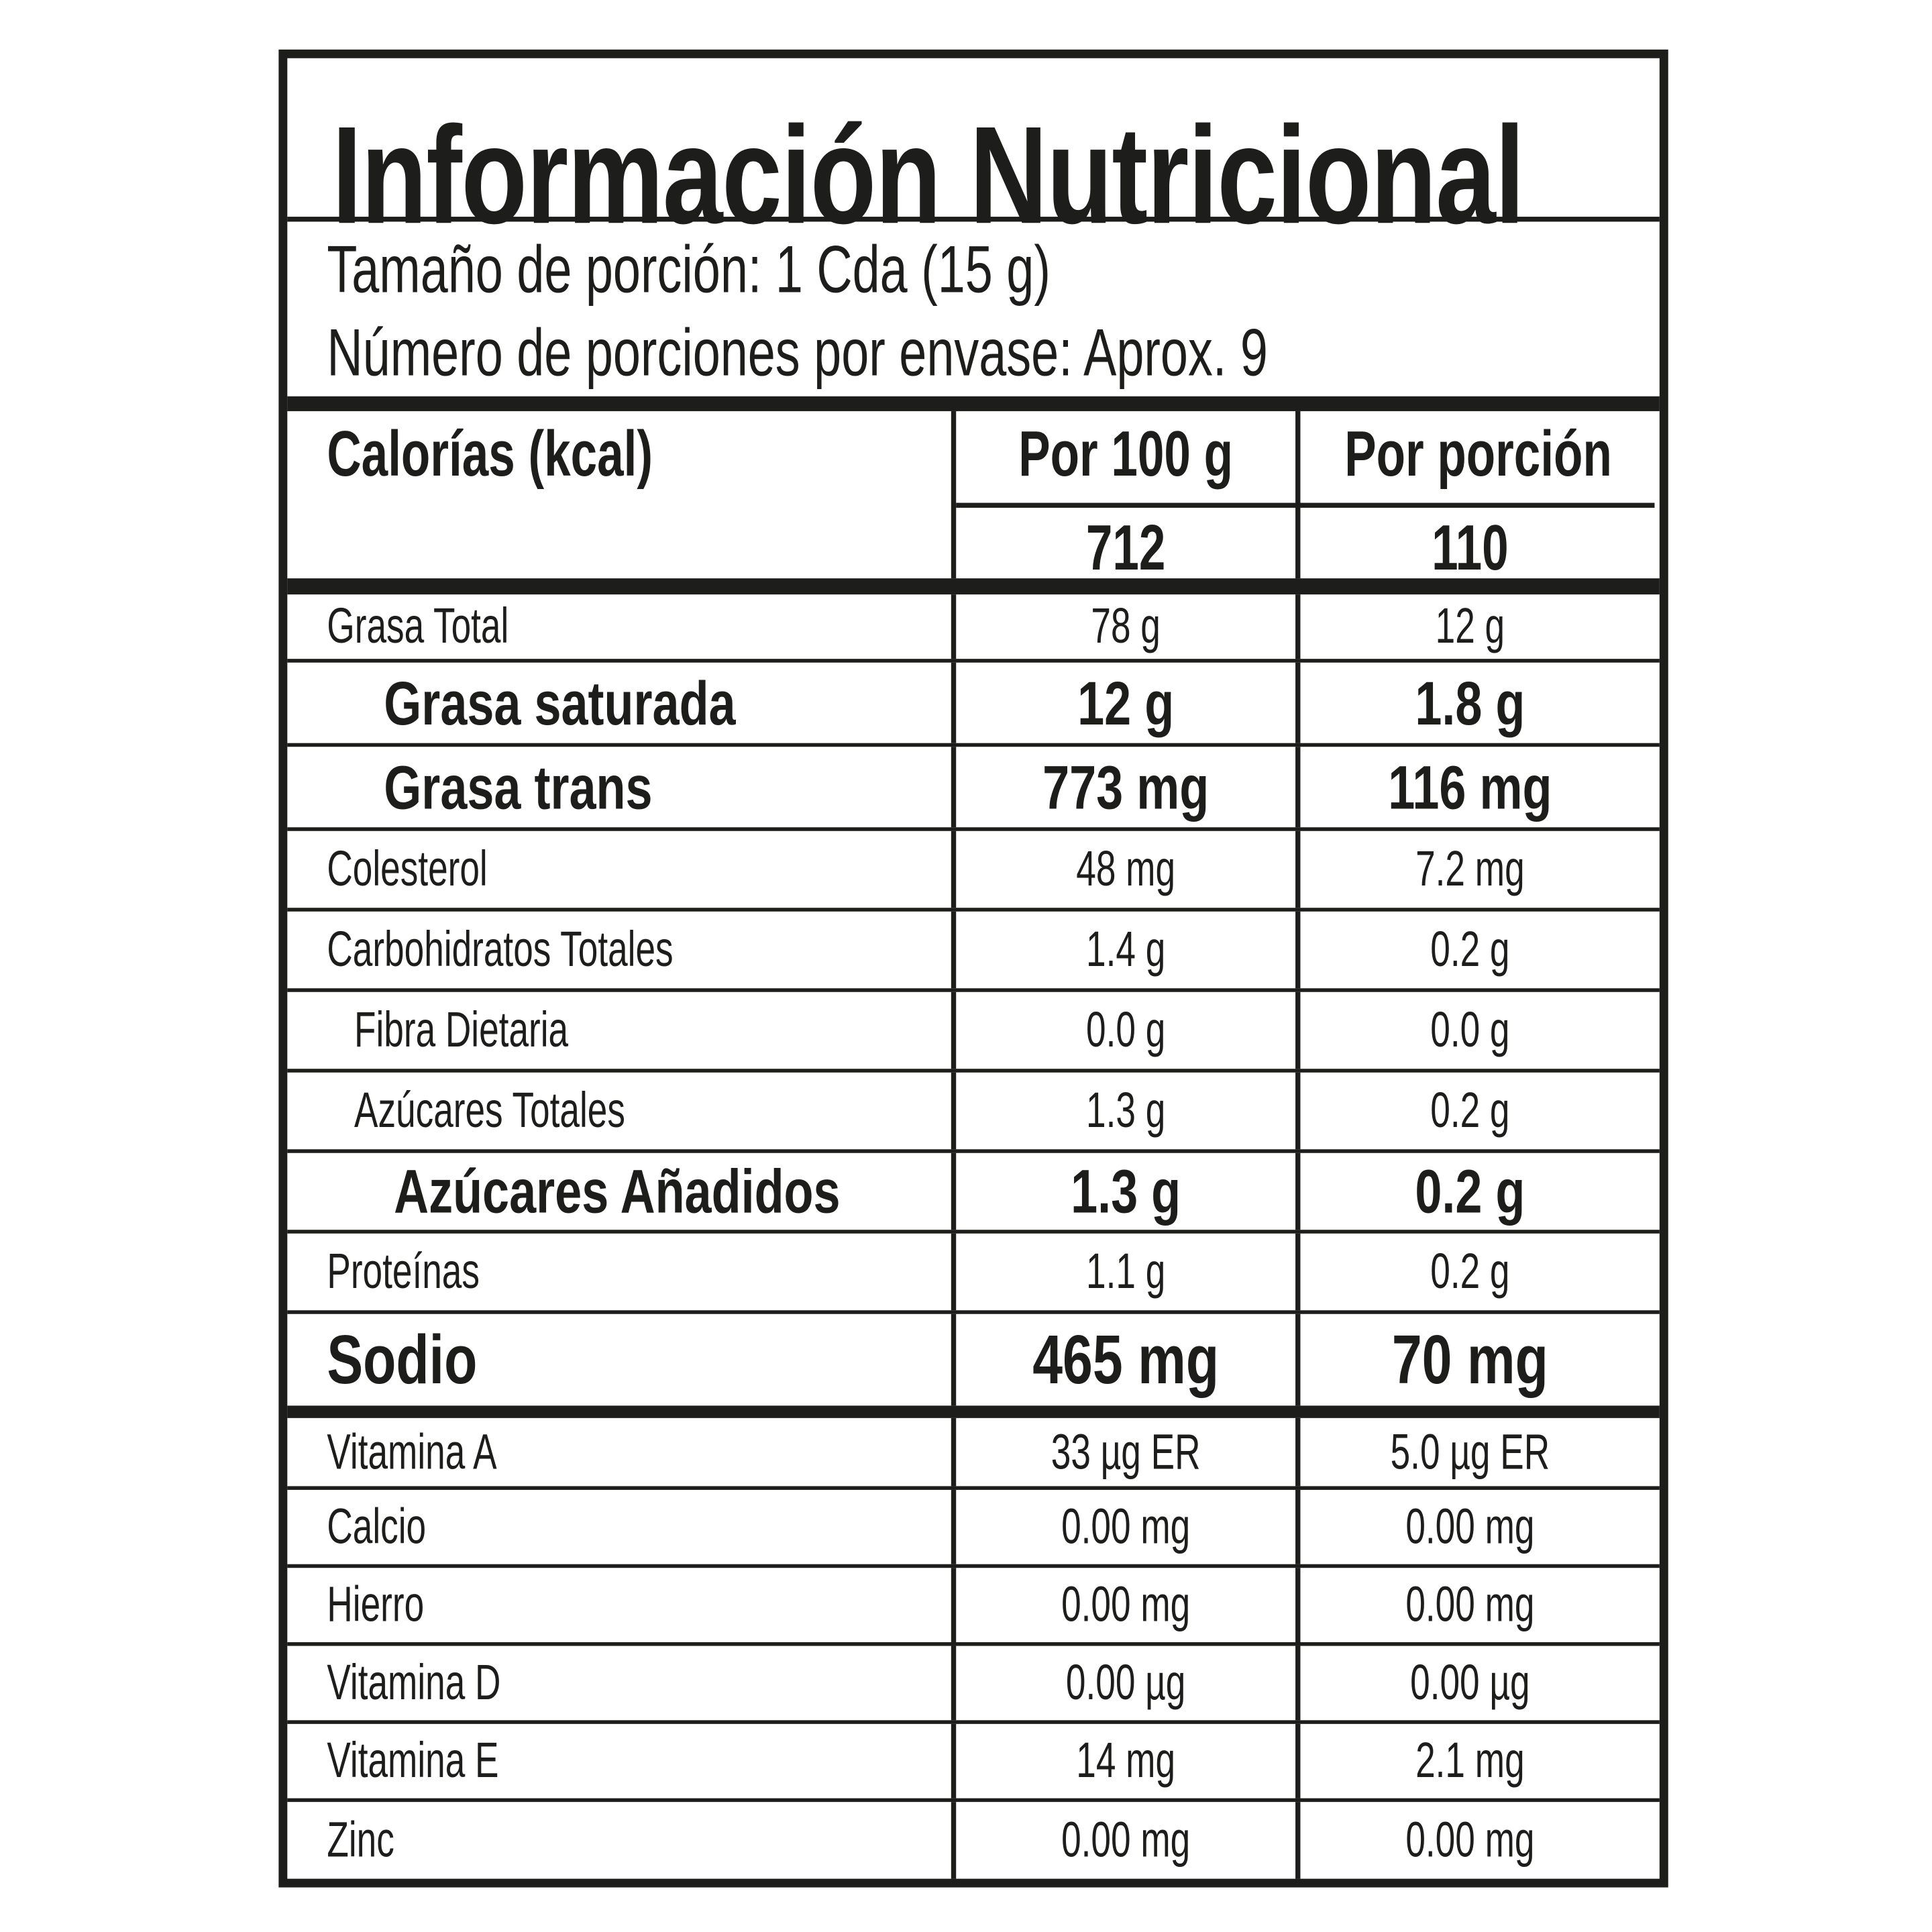  I want to click on column-header-per-serving: Por porción, so click(1478, 454).